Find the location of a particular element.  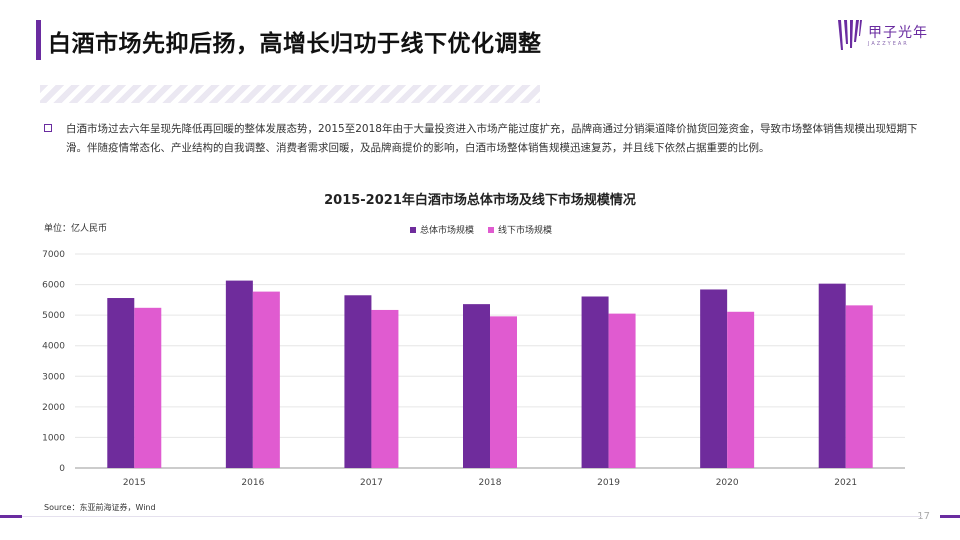

chart-unit-label: 单位：亿人民币 is located at coordinates (76, 229).